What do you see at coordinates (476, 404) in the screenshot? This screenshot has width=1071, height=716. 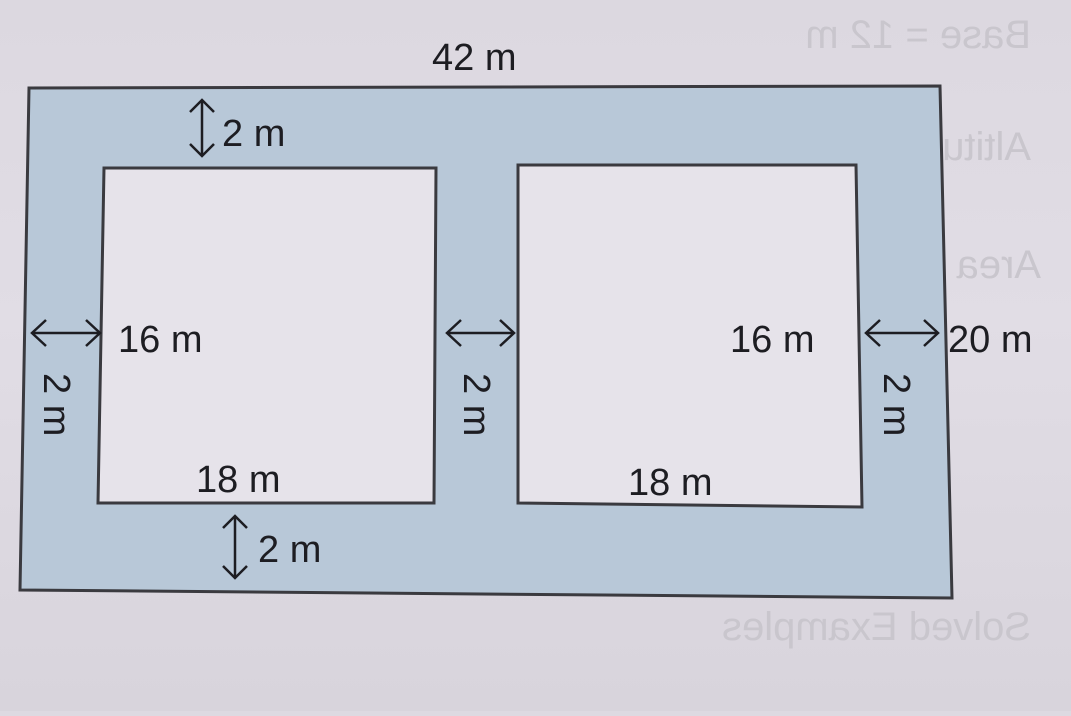 I see `middle-path-label: 2 m` at bounding box center [476, 404].